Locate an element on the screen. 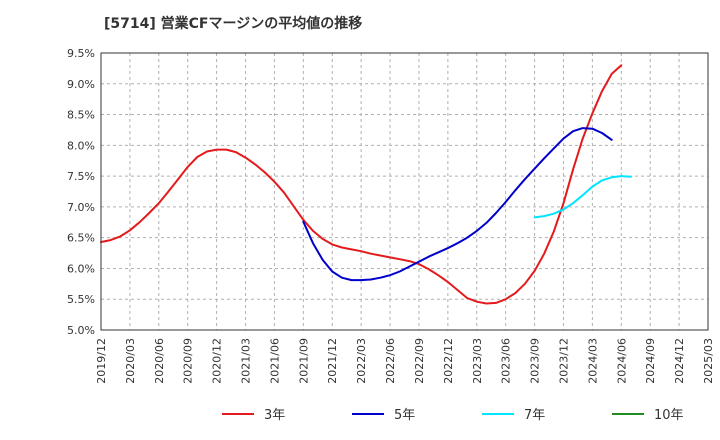 The height and width of the screenshot is (440, 720). x-tick-label: 2020/06 is located at coordinates (159, 361).